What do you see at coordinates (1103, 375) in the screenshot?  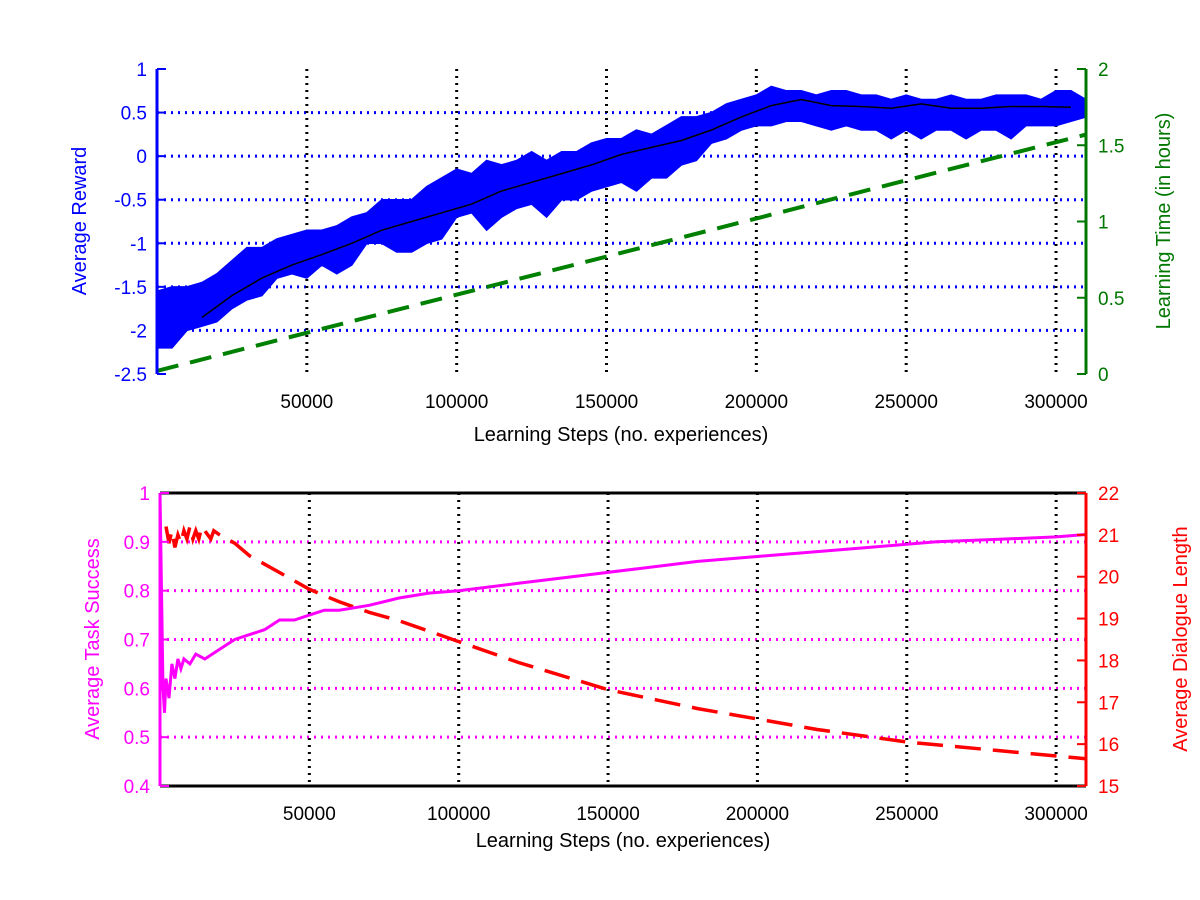 I see `y2-tick-label: 0` at bounding box center [1103, 375].